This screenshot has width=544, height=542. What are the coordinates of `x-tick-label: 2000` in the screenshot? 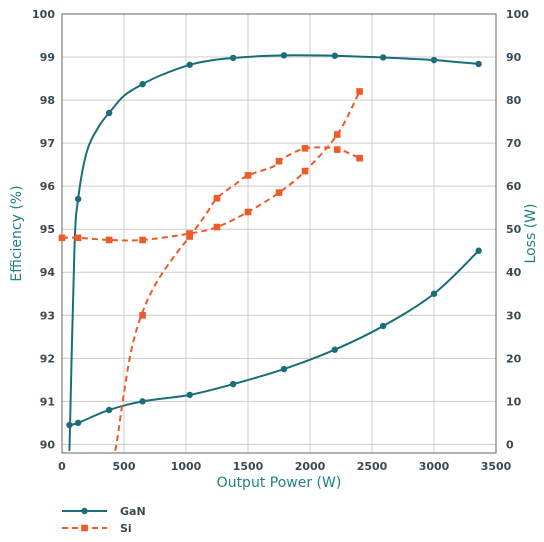 It's located at (310, 466).